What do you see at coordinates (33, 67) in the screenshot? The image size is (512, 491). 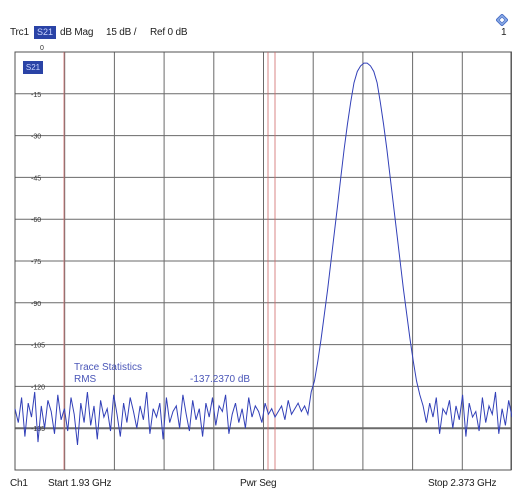 I see `active-trace-badge: S21` at bounding box center [33, 67].